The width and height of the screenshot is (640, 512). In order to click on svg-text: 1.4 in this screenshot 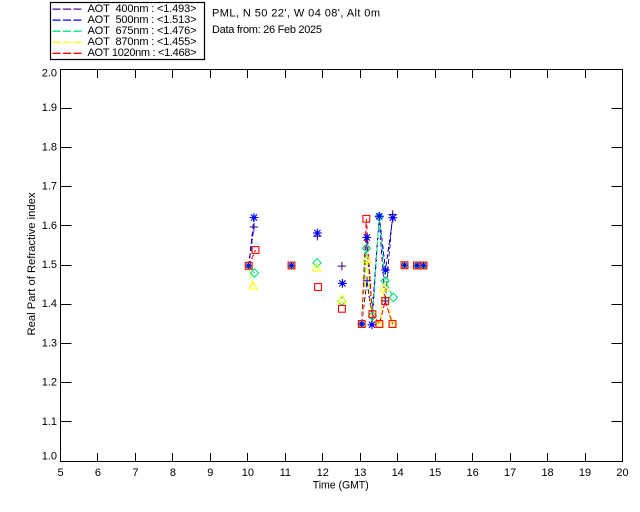, I will do `click(49, 304)`.